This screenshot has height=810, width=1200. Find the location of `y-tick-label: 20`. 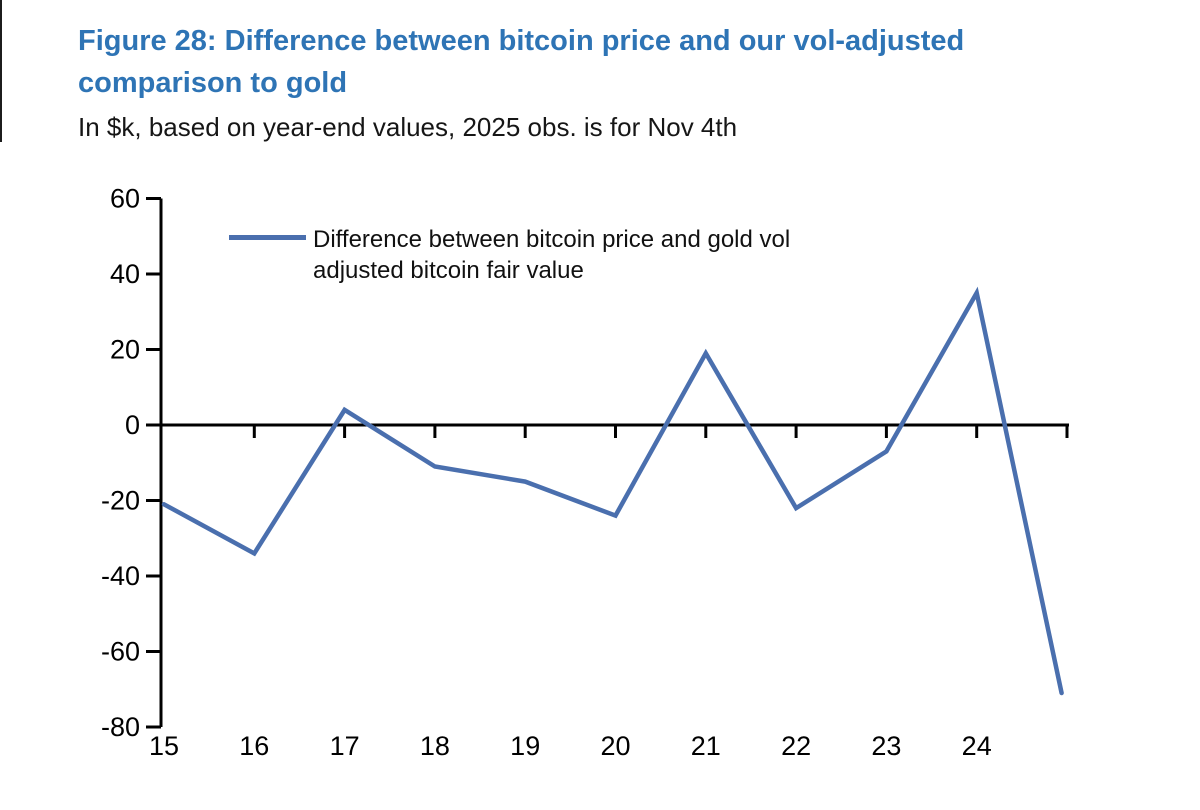

y-tick-label: 20 is located at coordinates (125, 350).